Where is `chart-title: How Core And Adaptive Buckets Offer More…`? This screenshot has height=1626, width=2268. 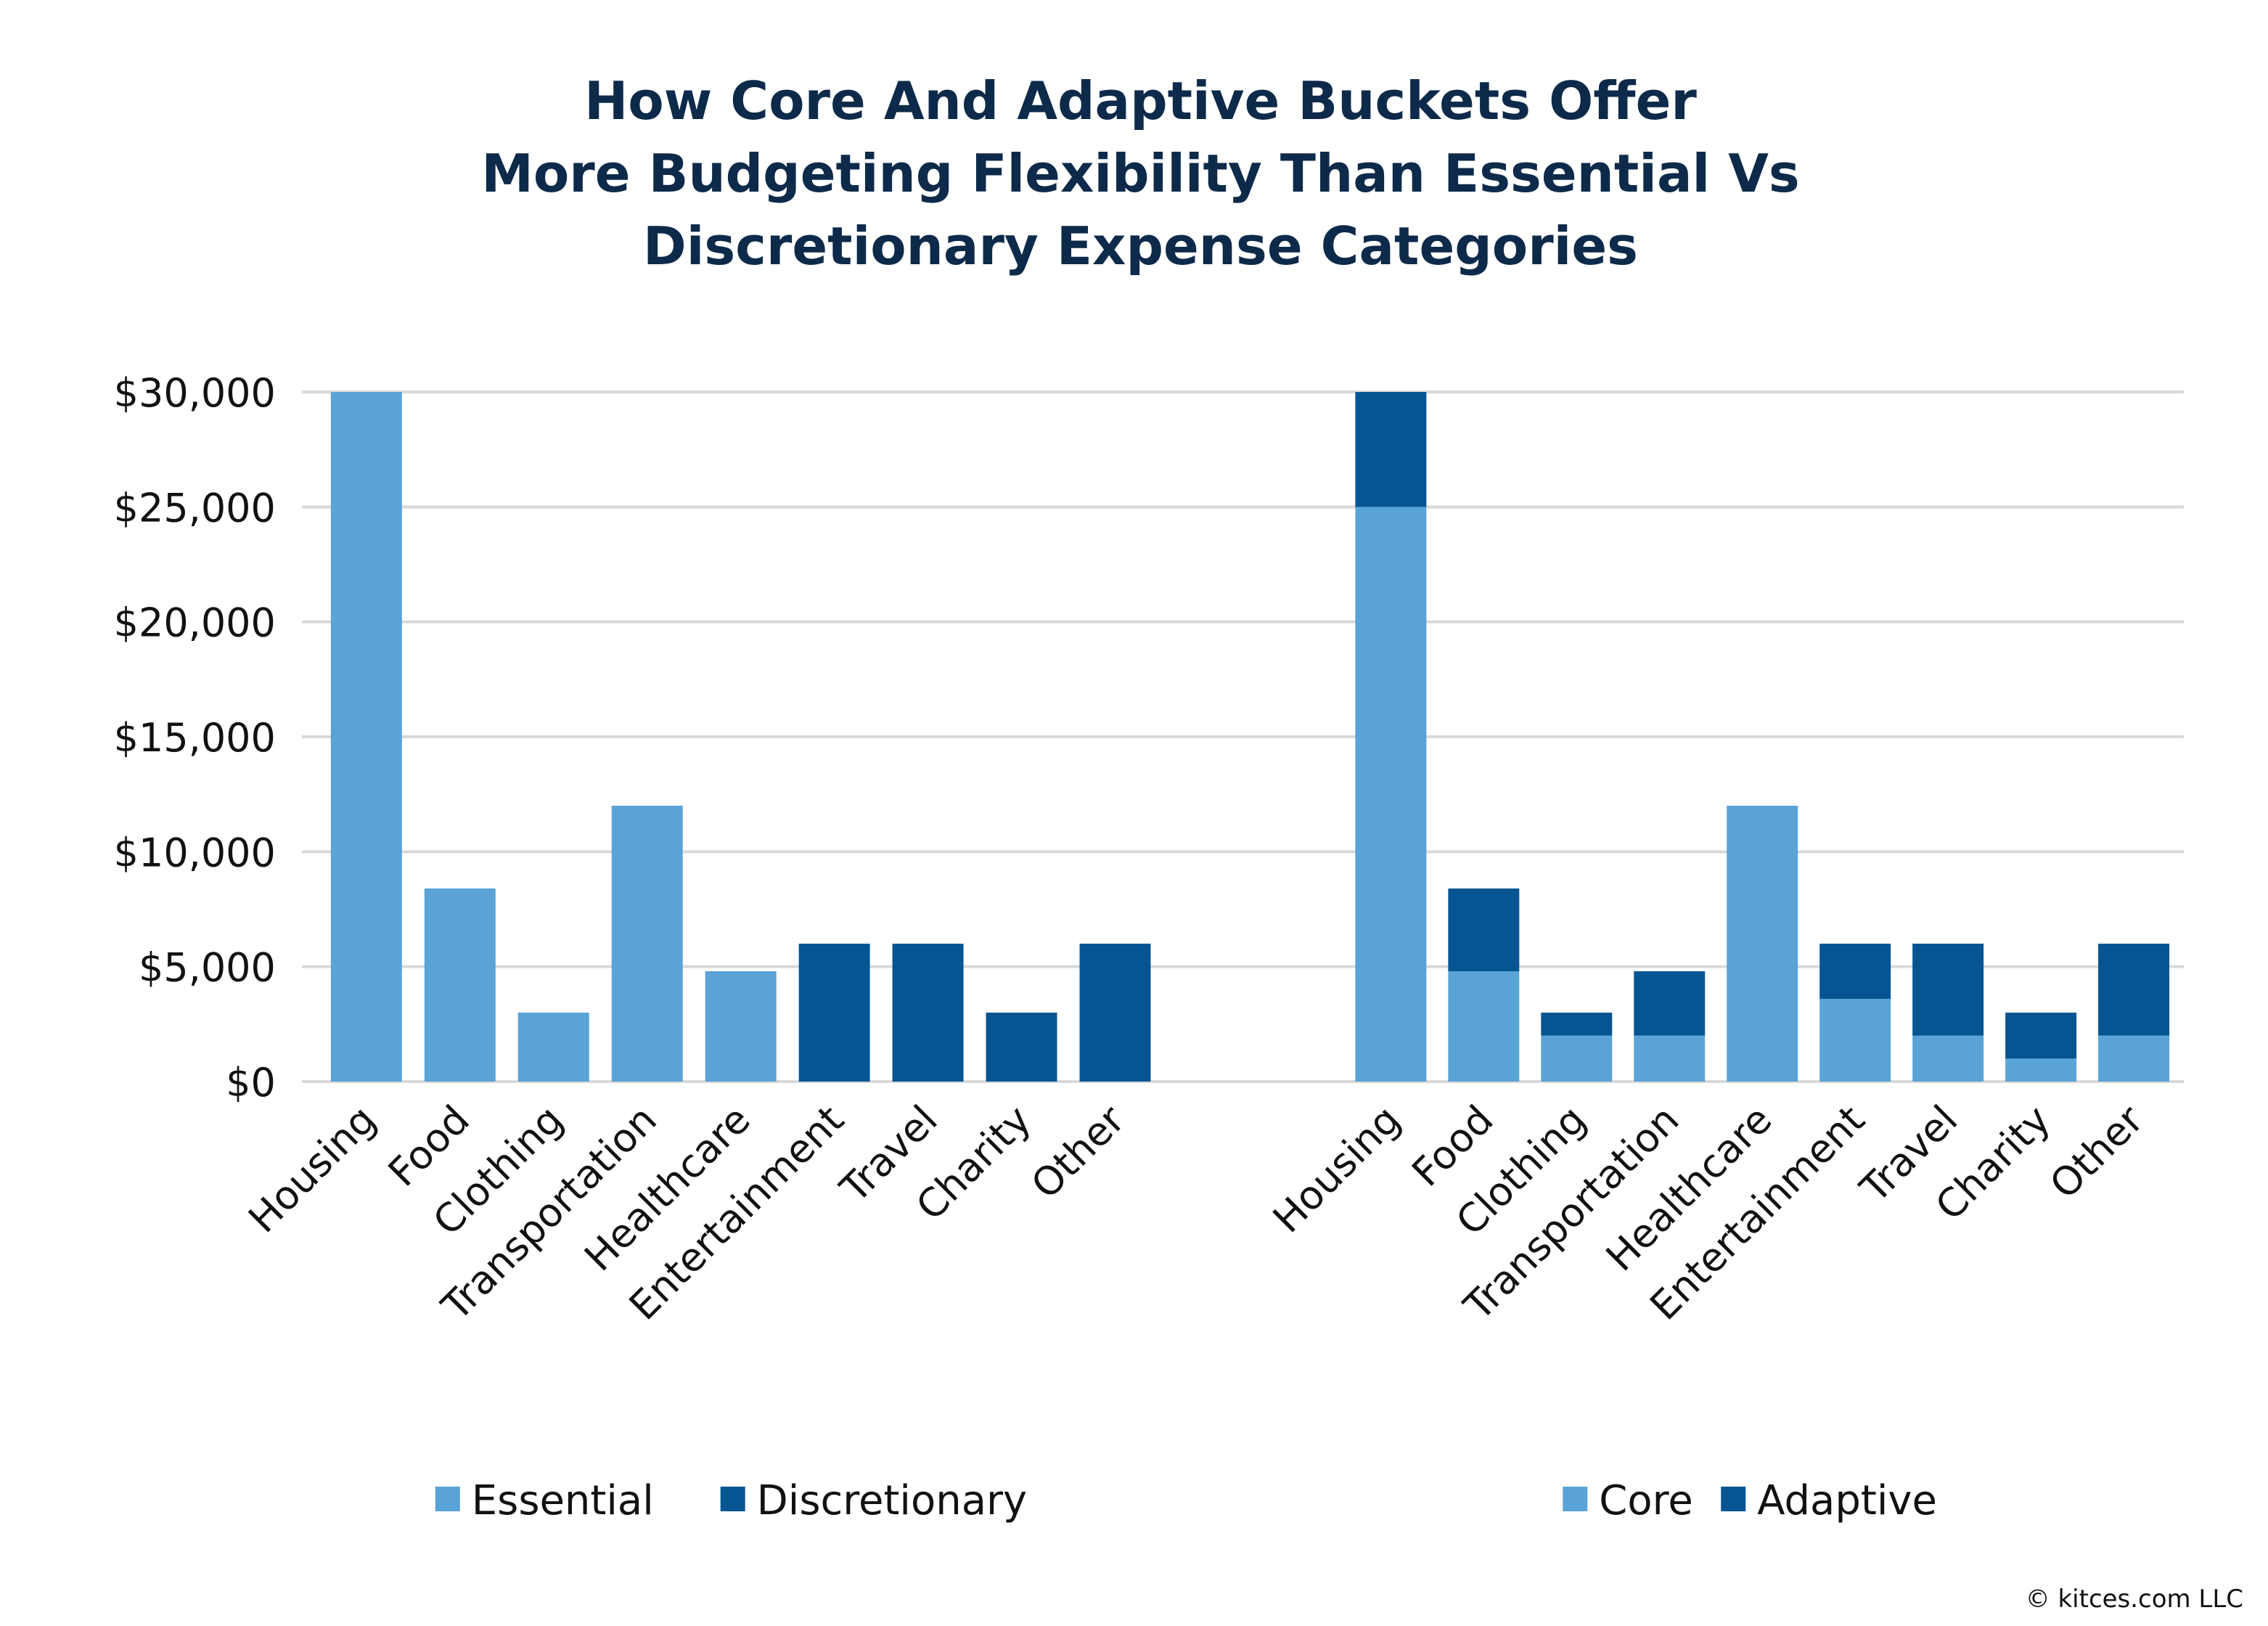 chart-title: How Core And Adaptive Buckets Offer More… is located at coordinates (1140, 173).